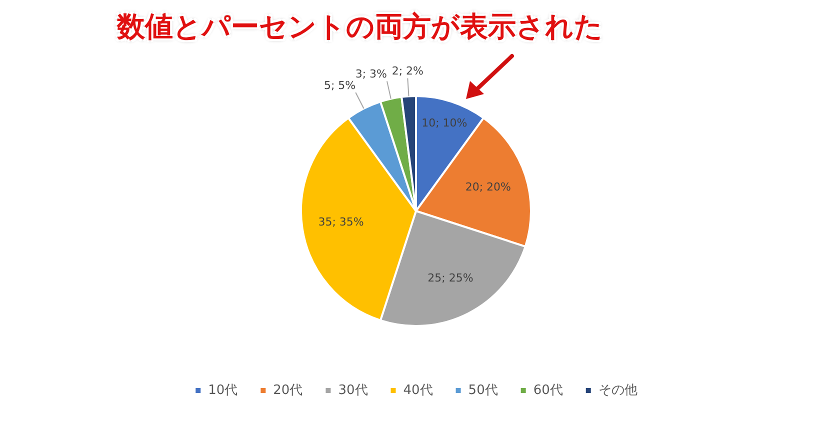  Describe the element at coordinates (488, 187) in the screenshot. I see `data-label: 20; 20%` at that location.